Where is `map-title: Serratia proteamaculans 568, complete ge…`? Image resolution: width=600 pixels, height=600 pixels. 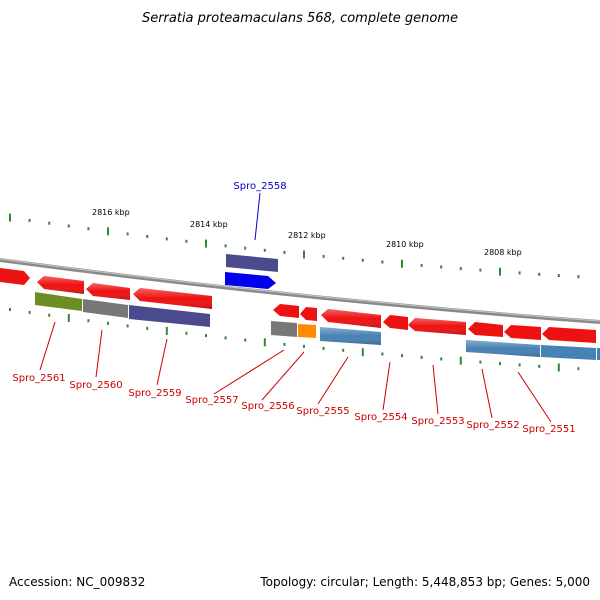
map-title: Serratia proteamaculans 568, complete ge… is located at coordinates (300, 18).